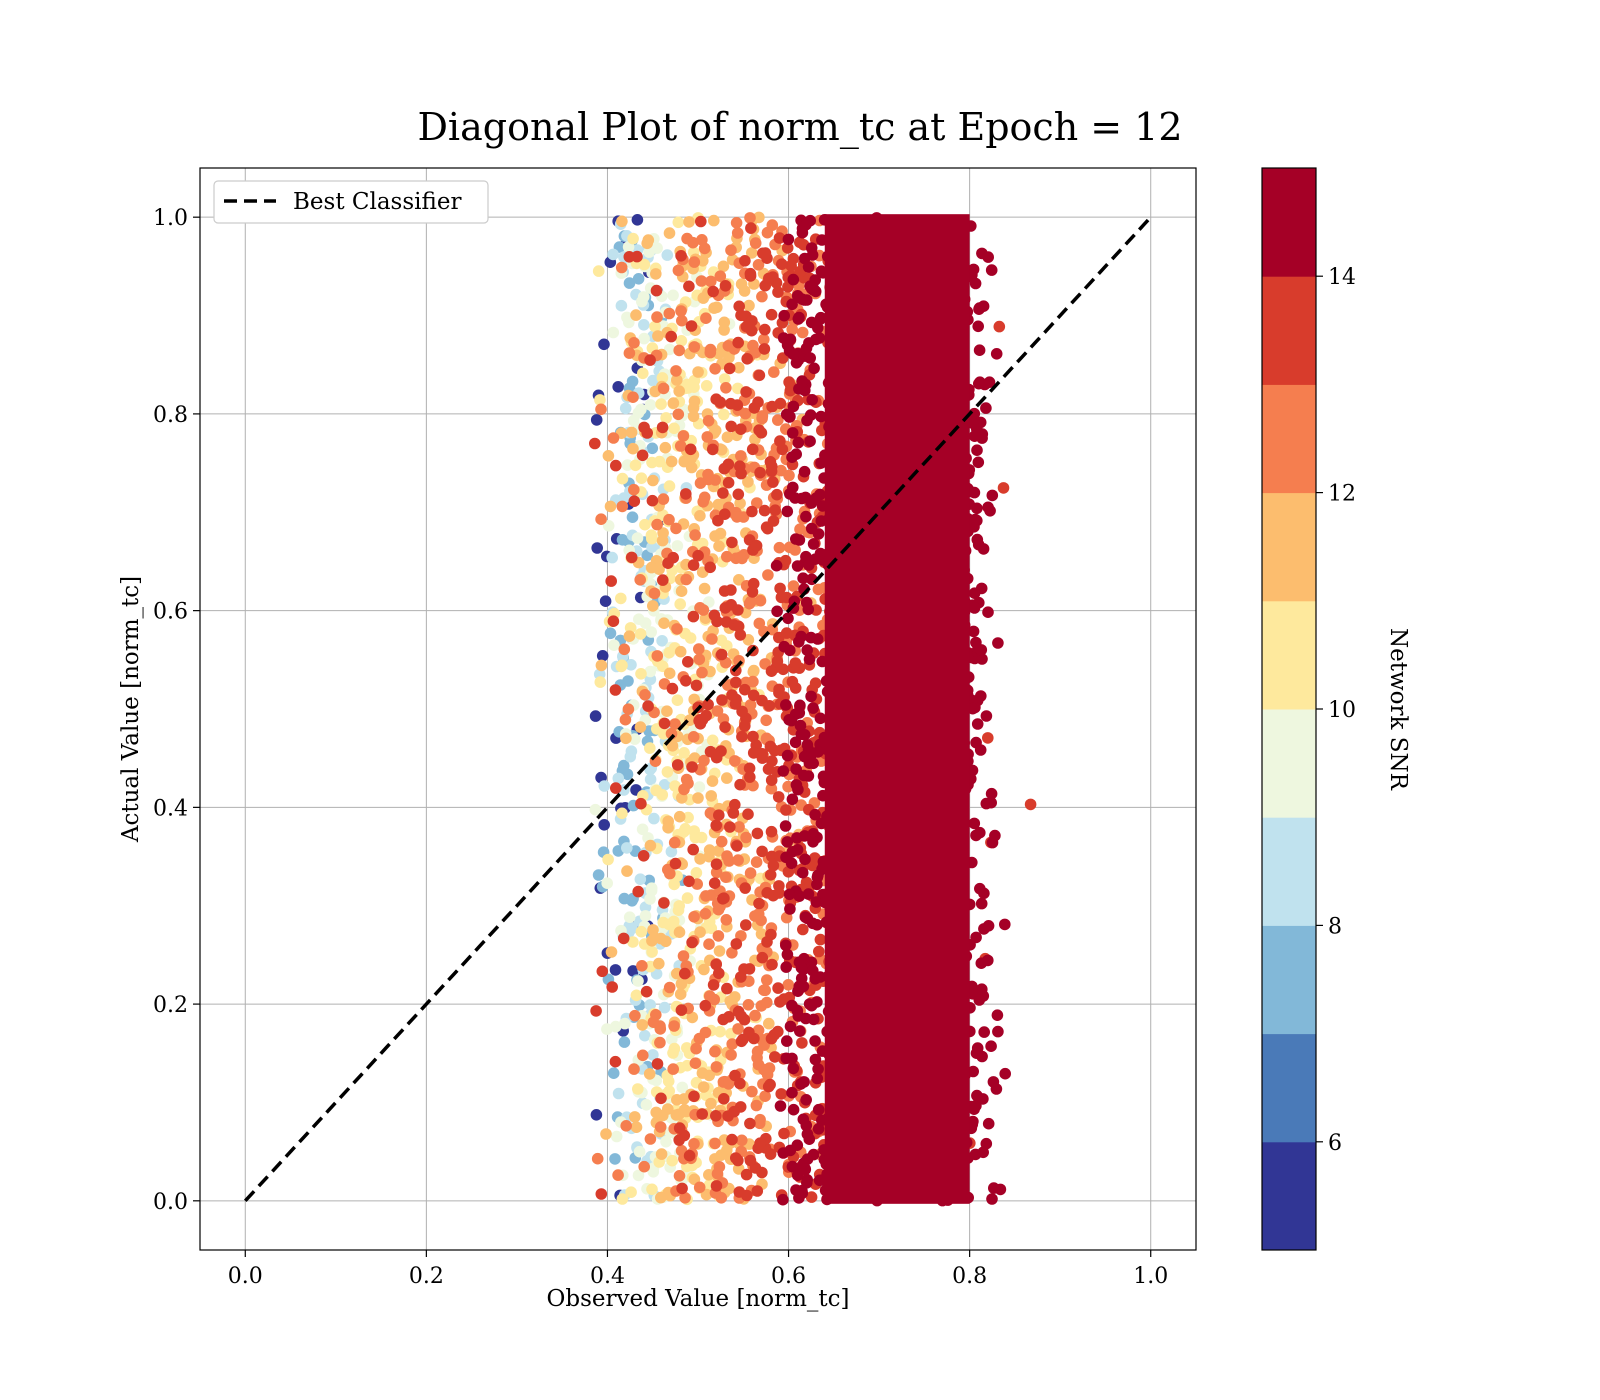  I want to click on x-tick-label: 0.6, so click(788, 1276).